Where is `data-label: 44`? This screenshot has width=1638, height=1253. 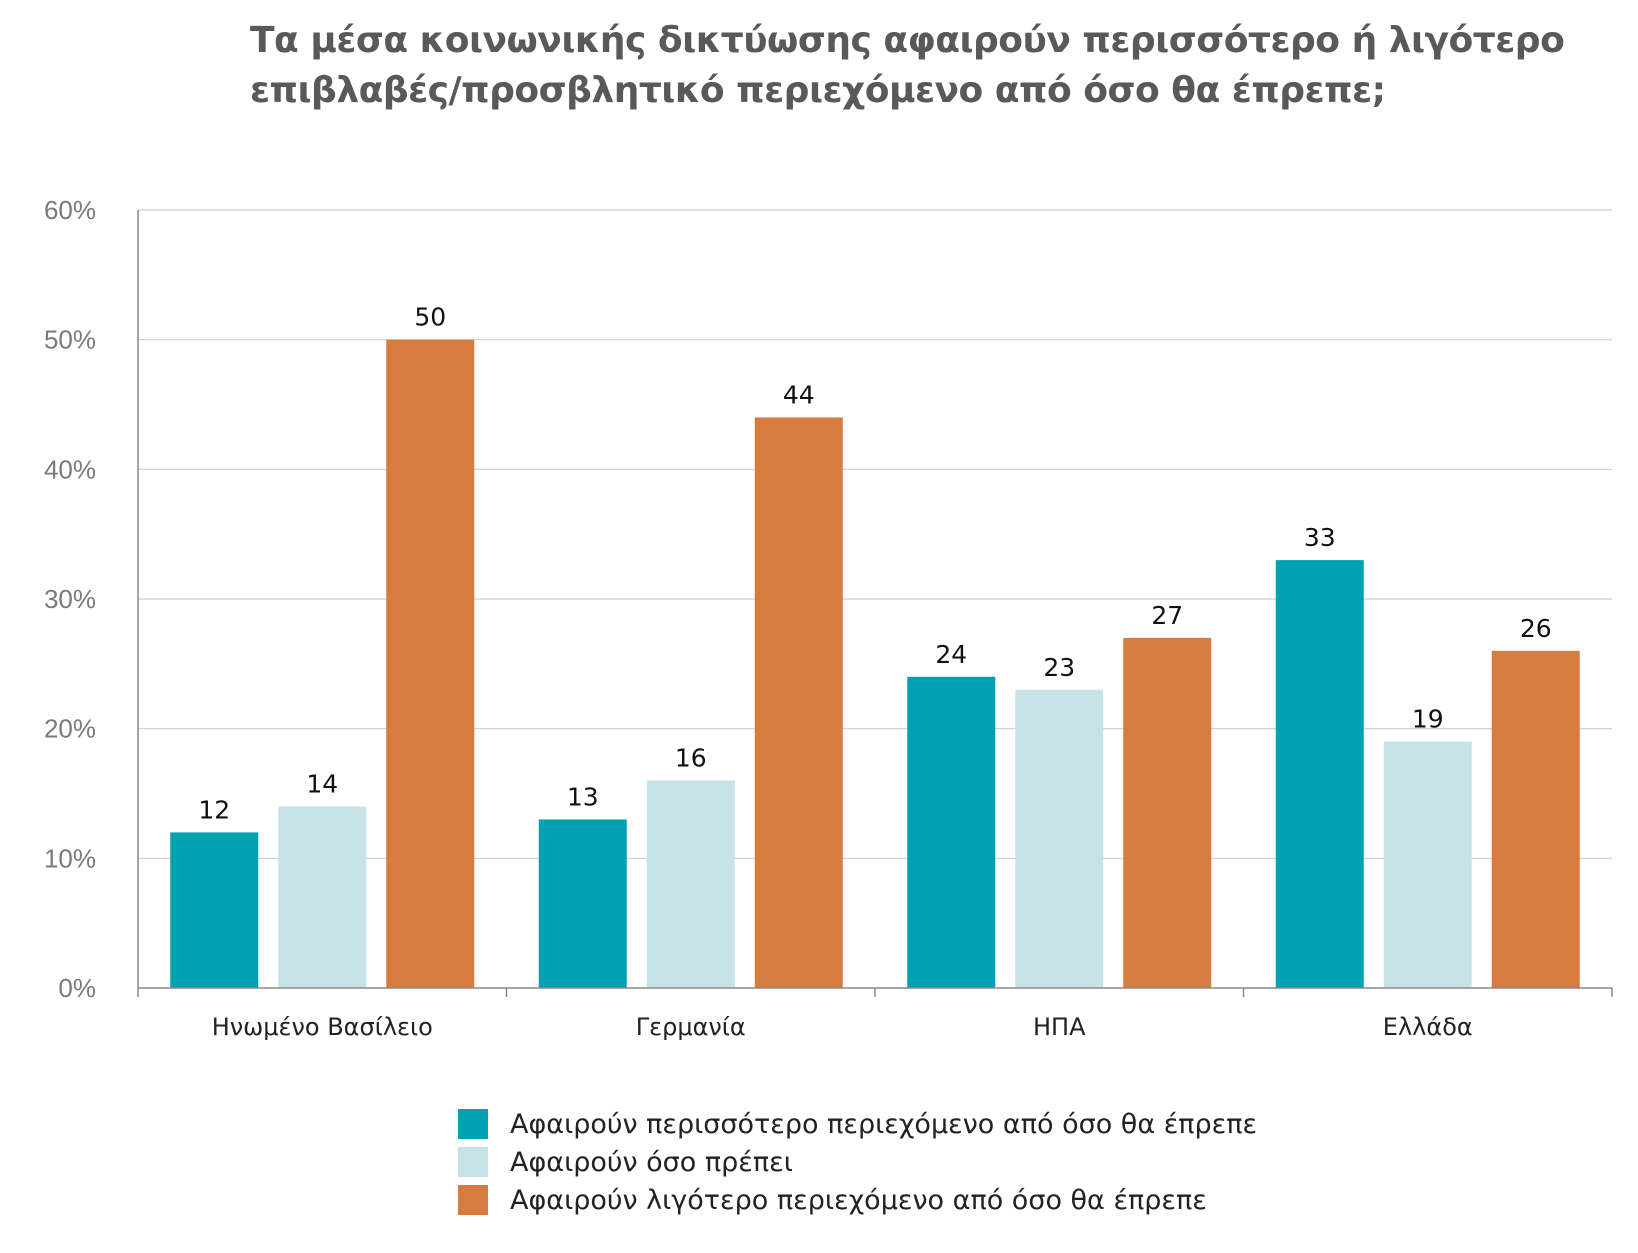 data-label: 44 is located at coordinates (799, 394).